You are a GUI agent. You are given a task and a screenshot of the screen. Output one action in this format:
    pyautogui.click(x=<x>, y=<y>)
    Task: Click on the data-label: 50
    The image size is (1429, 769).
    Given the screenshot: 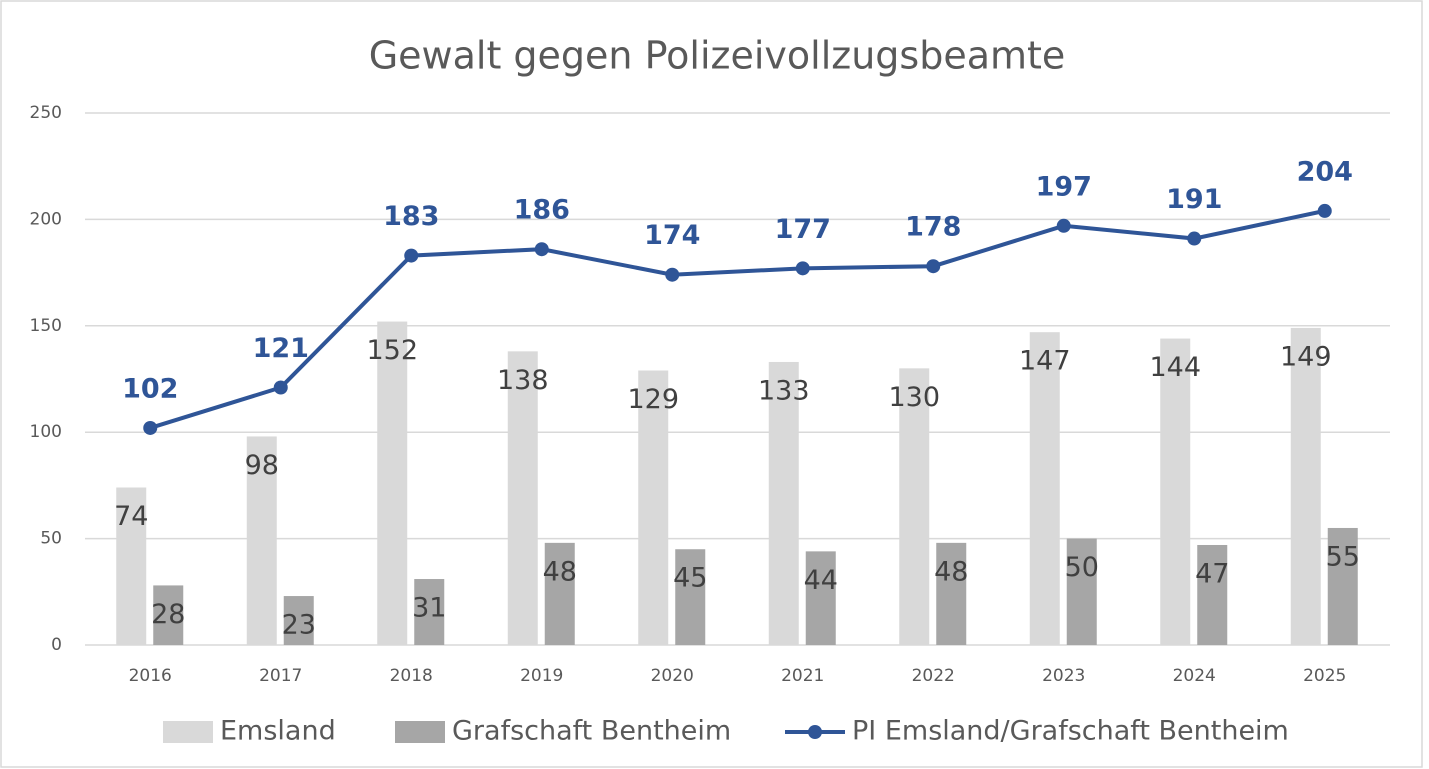 What is the action you would take?
    pyautogui.click(x=1082, y=567)
    